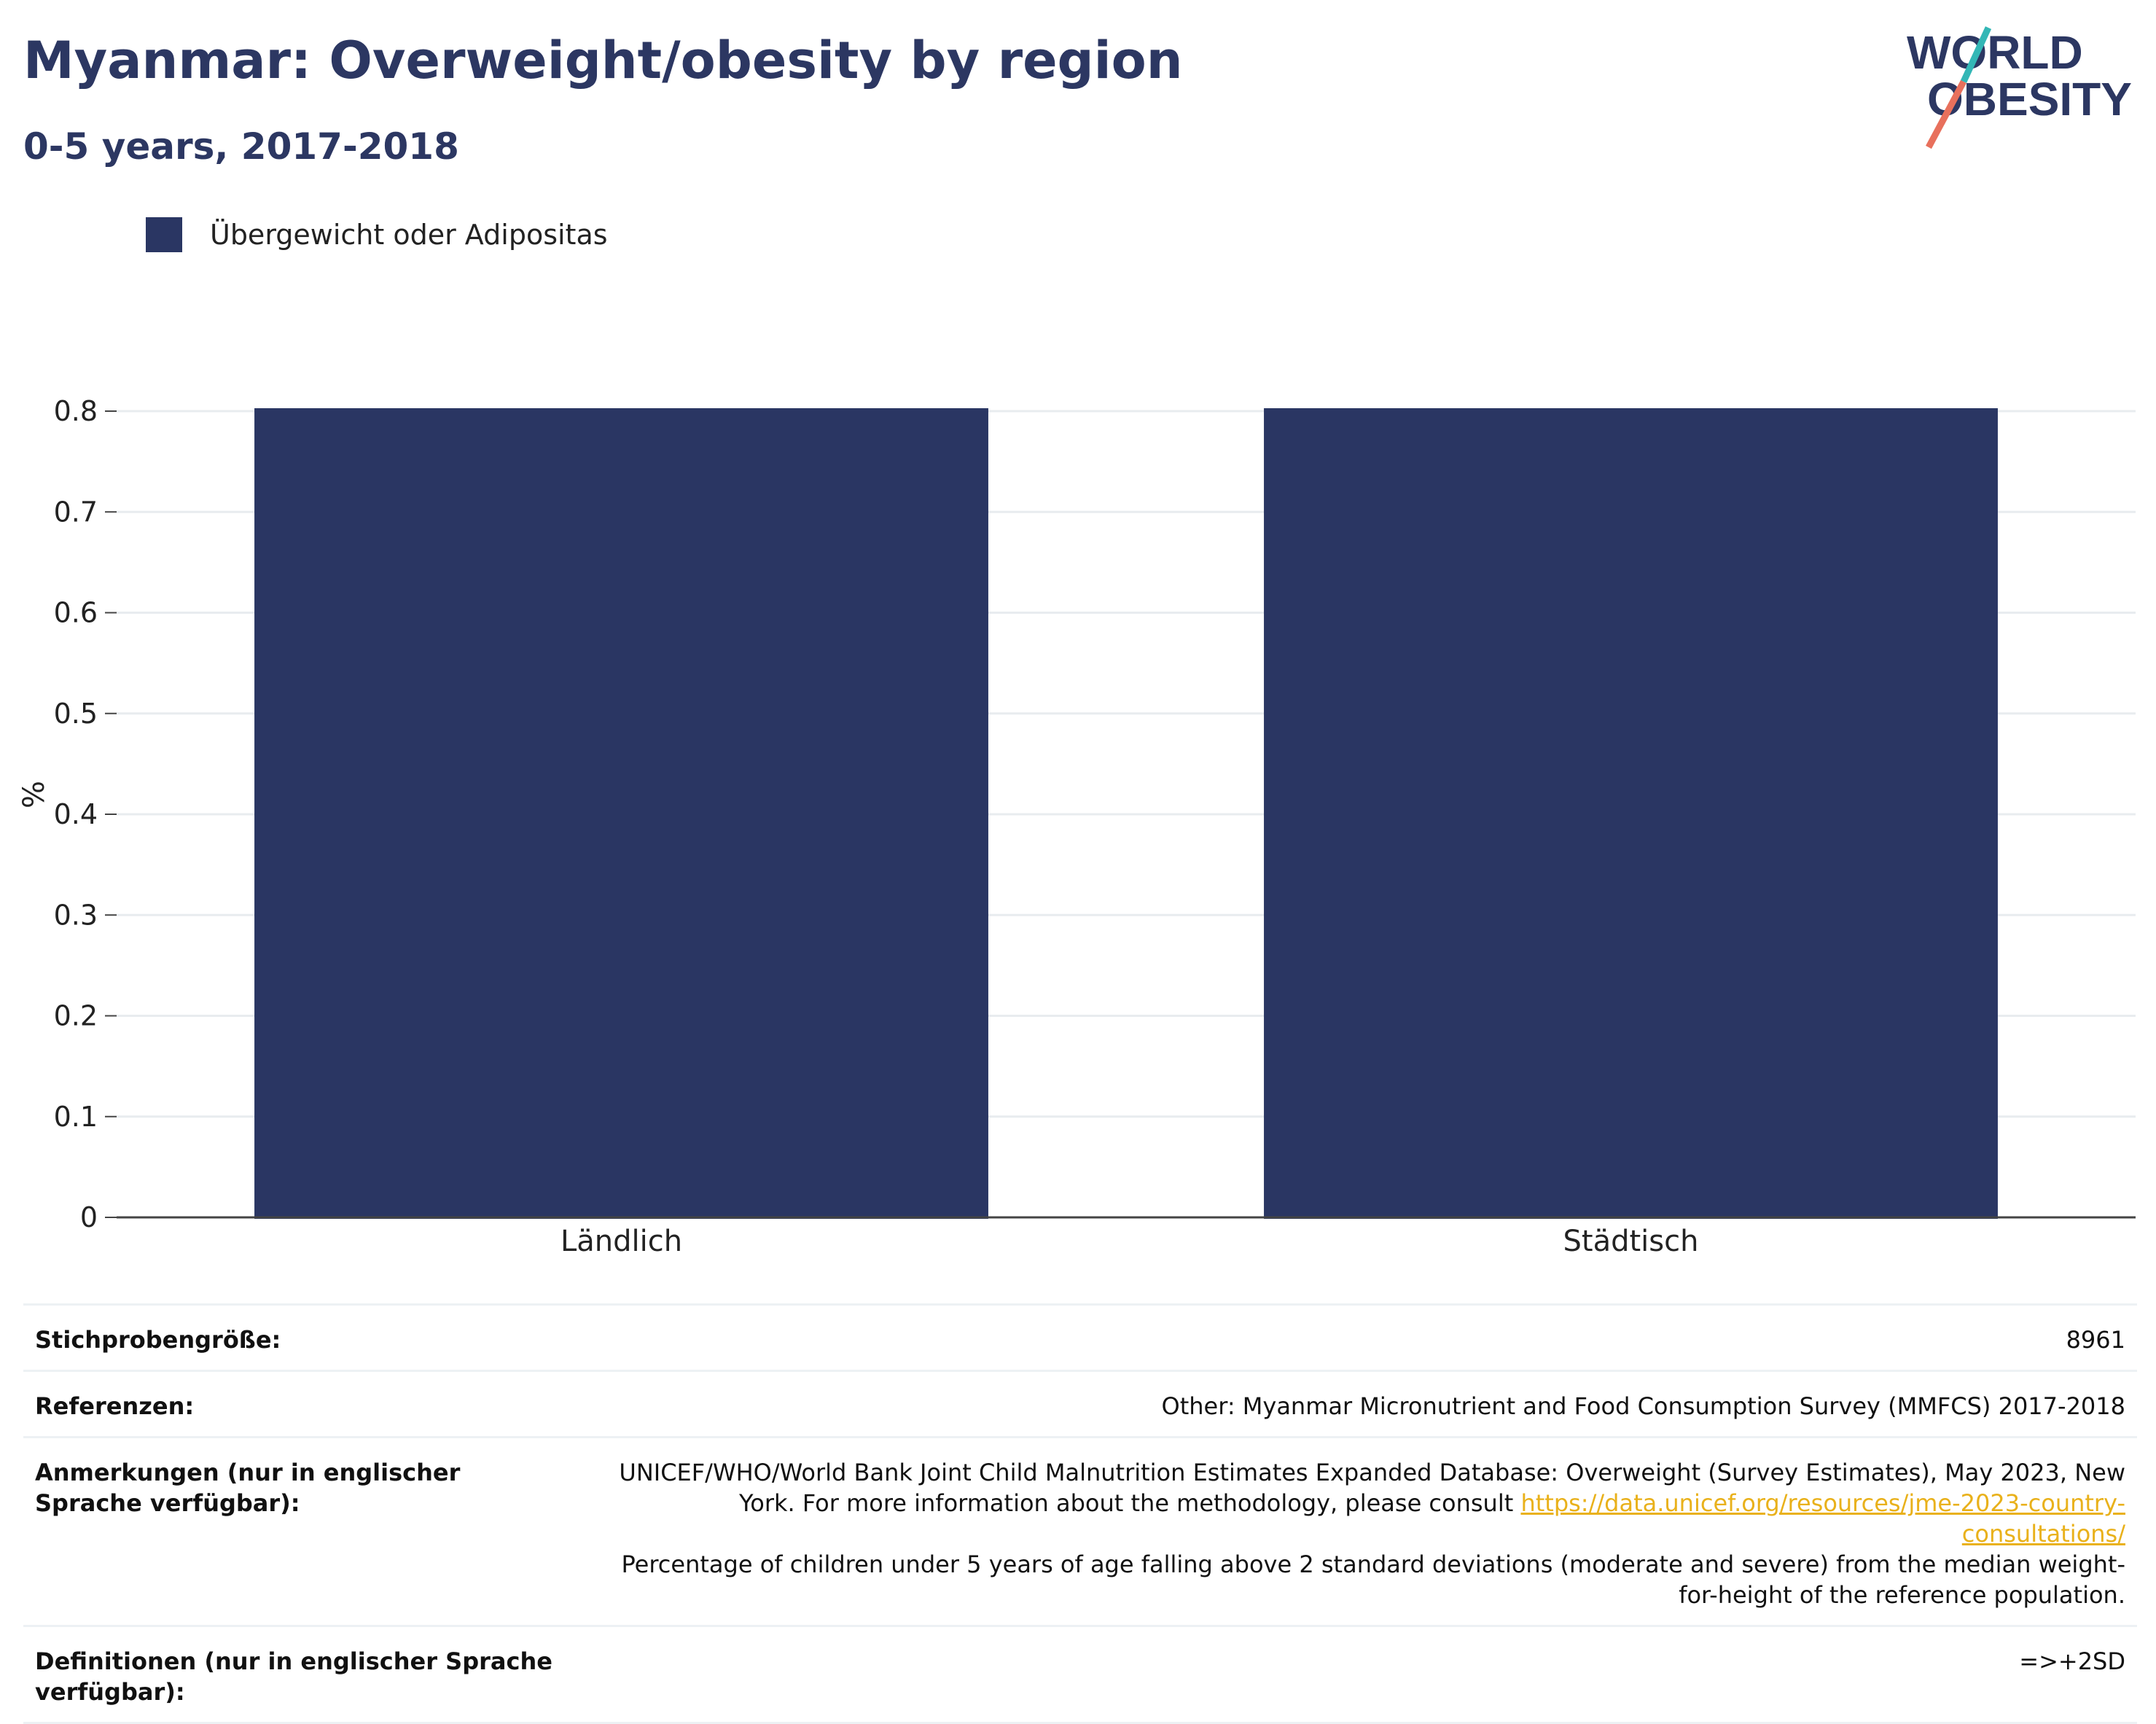  Describe the element at coordinates (76, 411) in the screenshot. I see `y-tick-label: 0.8` at that location.